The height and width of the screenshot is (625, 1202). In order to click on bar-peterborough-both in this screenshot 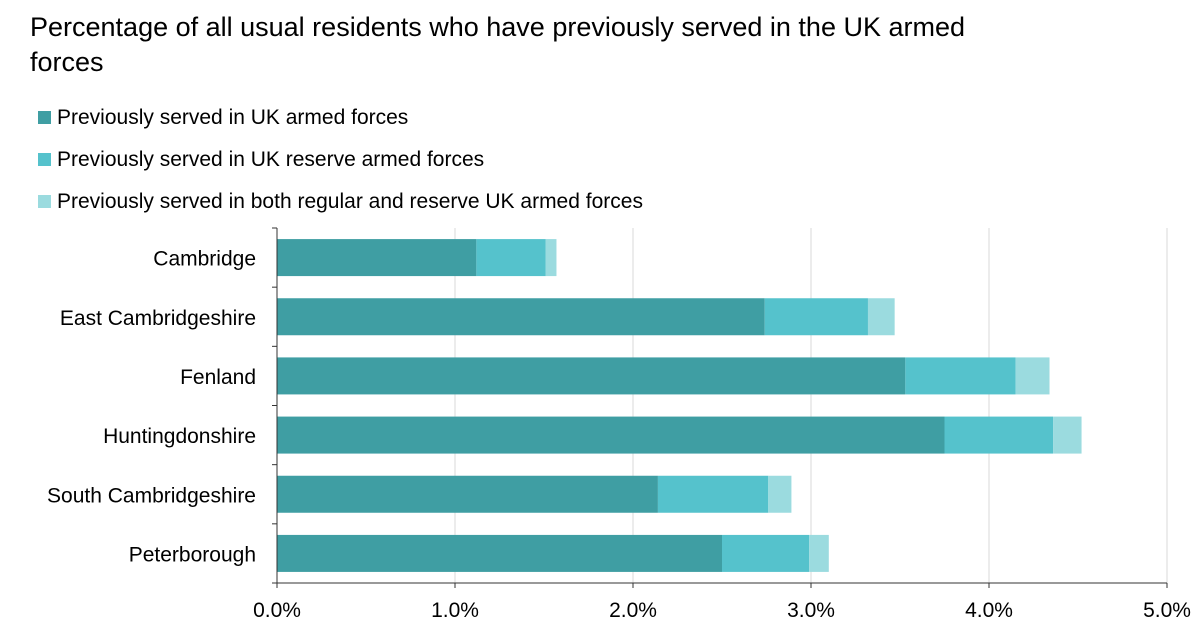, I will do `click(819, 553)`.